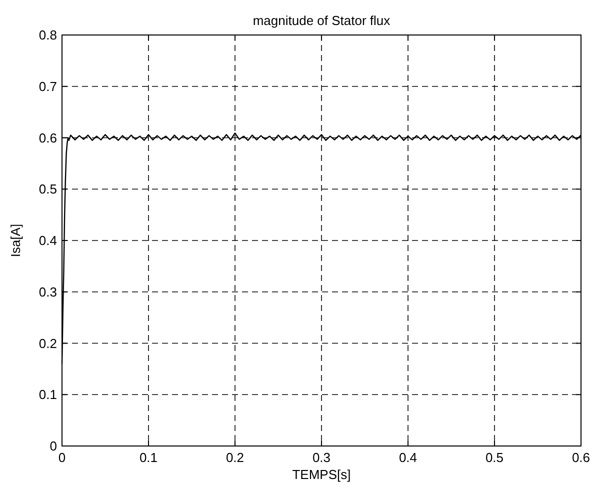 This screenshot has width=593, height=491. I want to click on y-tick-label: 0.8, so click(47, 35).